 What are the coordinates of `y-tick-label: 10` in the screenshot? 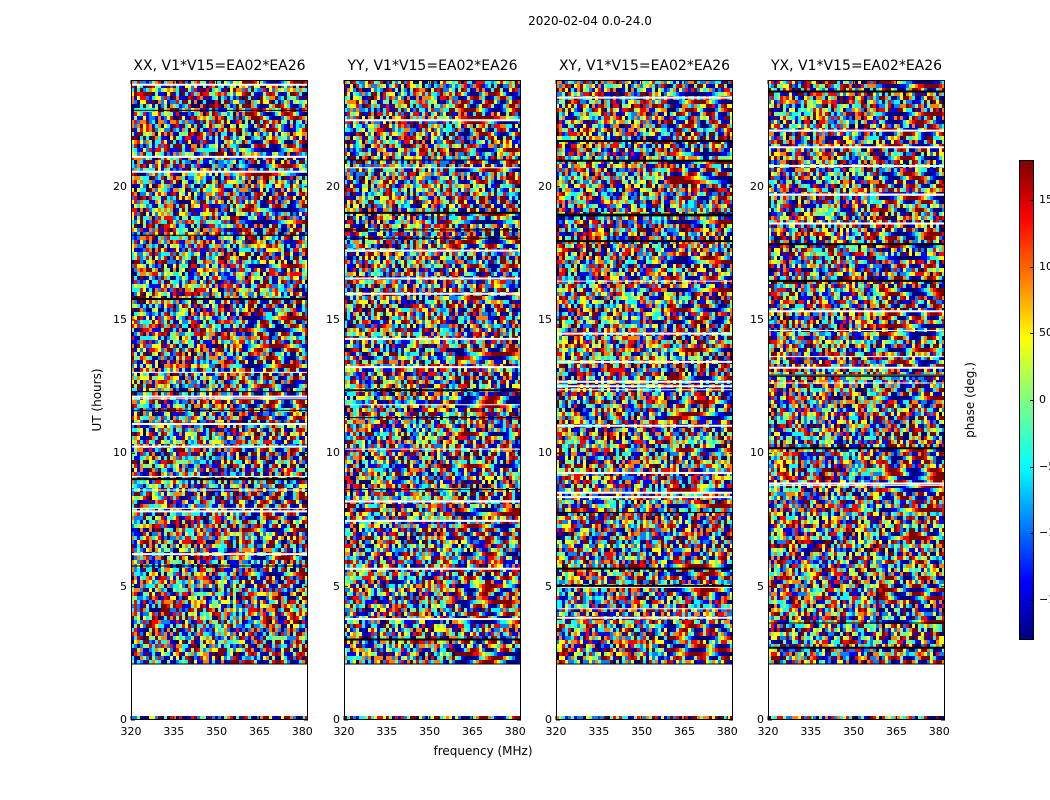 It's located at (112, 452).